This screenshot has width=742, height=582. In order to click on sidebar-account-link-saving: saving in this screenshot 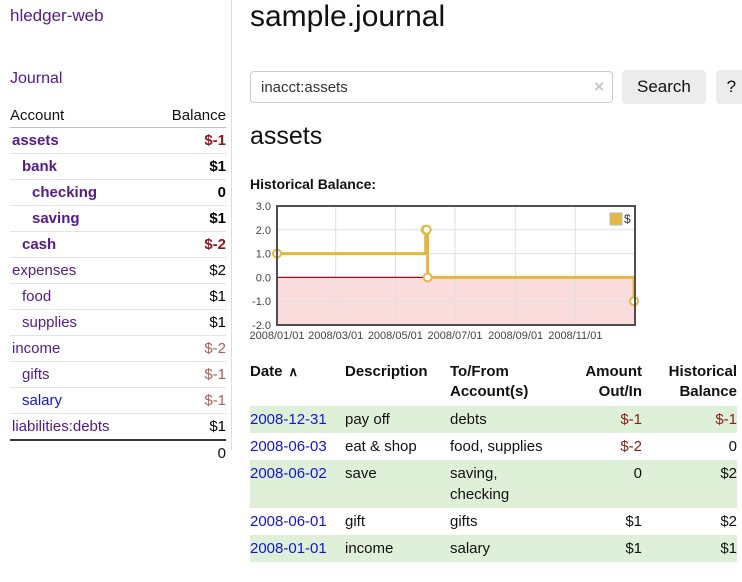, I will do `click(56, 218)`.